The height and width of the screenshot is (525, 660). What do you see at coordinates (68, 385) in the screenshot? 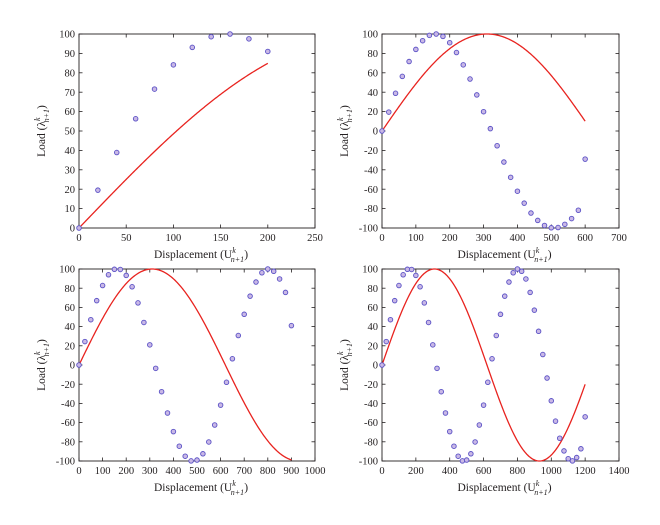
I see `y-tick-label: -20` at bounding box center [68, 385].